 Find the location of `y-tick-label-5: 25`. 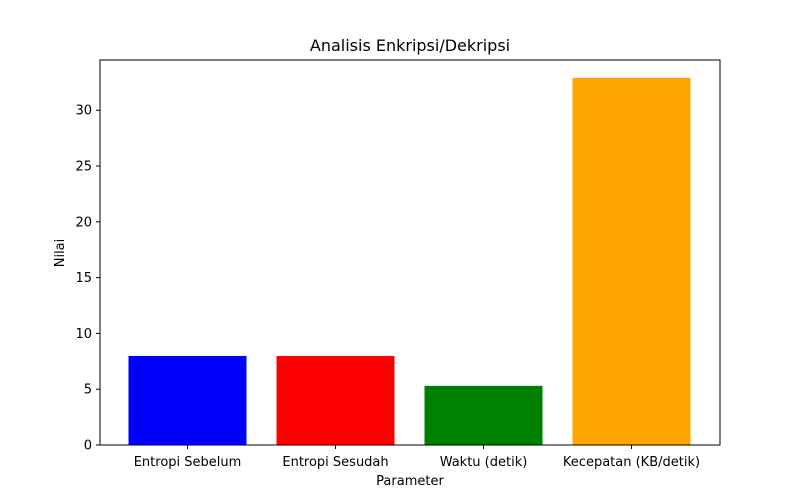

y-tick-label-5: 25 is located at coordinates (83, 167).